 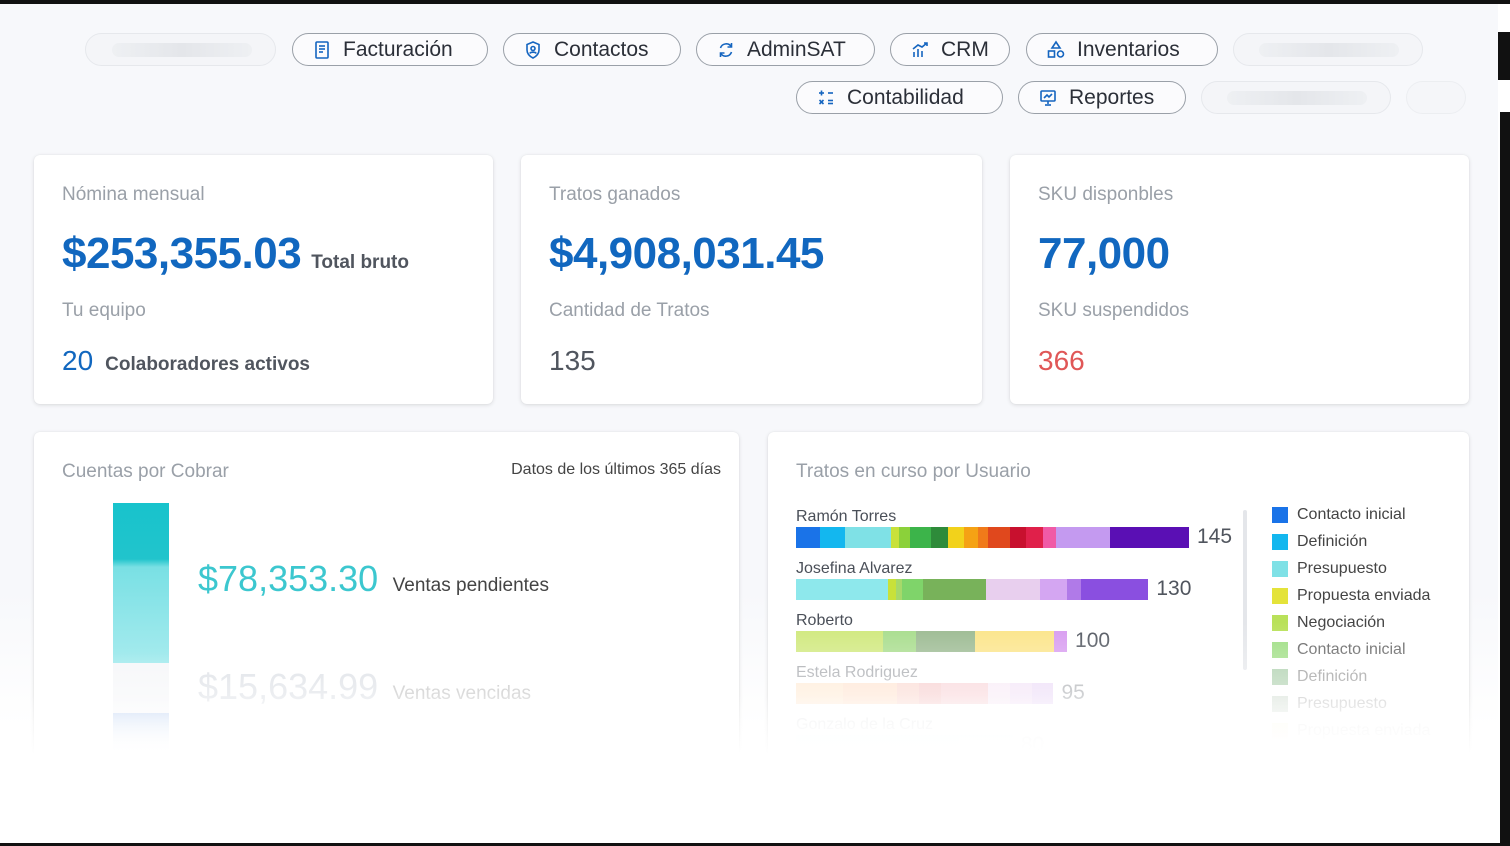 What do you see at coordinates (1328, 623) in the screenshot?
I see `legend-item: Negociación` at bounding box center [1328, 623].